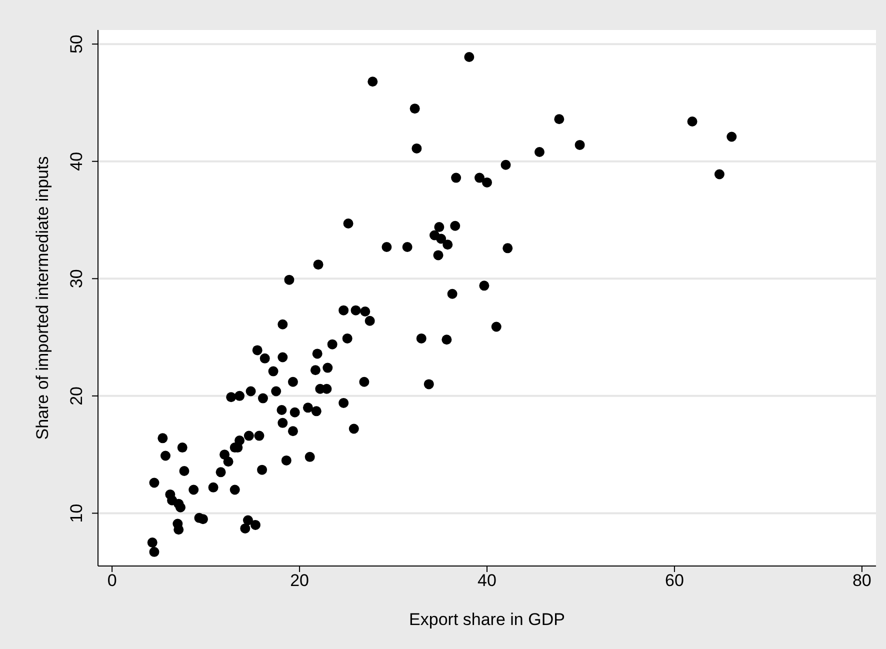  What do you see at coordinates (112, 580) in the screenshot?
I see `x-tick-label: 0` at bounding box center [112, 580].